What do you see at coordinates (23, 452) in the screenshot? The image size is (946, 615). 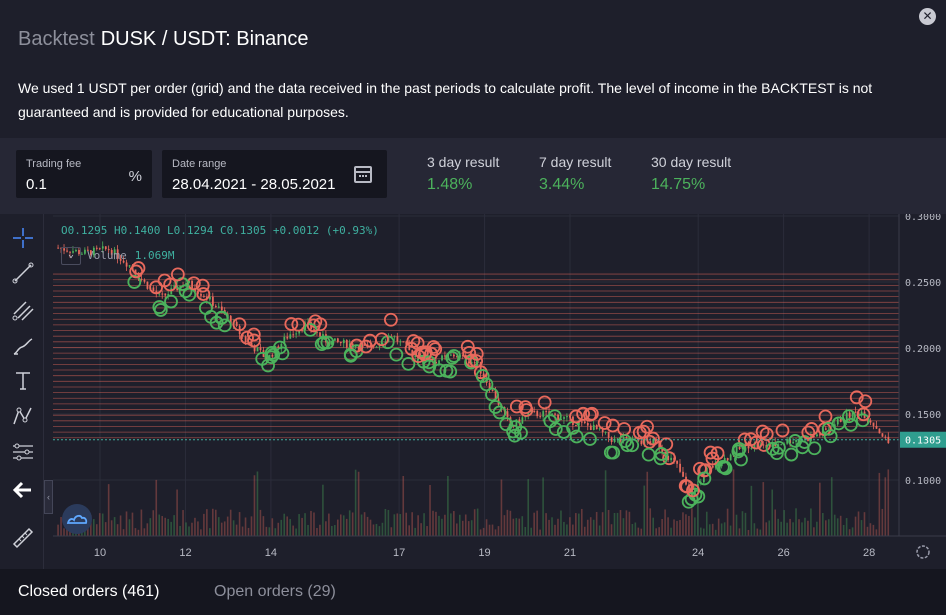 I see `measure-tool-icon` at bounding box center [23, 452].